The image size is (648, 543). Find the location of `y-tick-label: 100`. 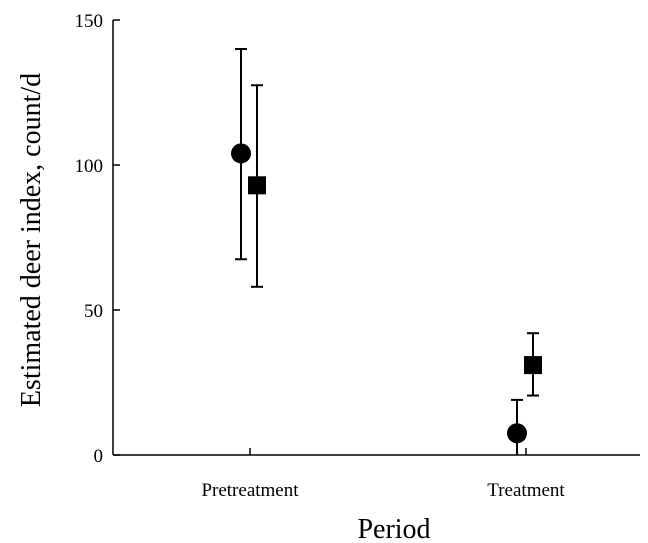

y-tick-label: 100 is located at coordinates (89, 166).